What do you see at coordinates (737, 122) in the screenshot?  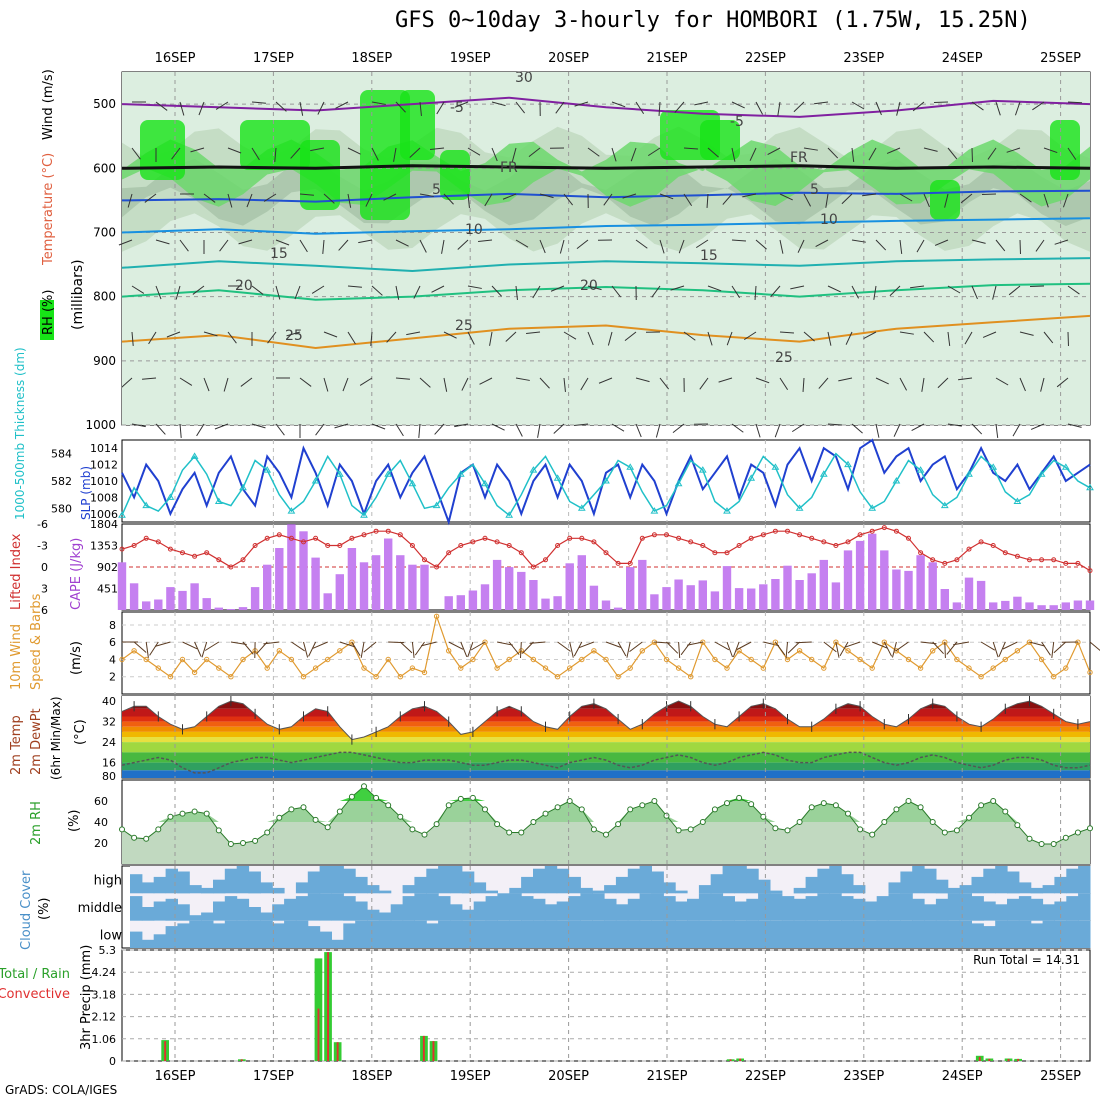 I see `contour-label: -5` at bounding box center [737, 122].